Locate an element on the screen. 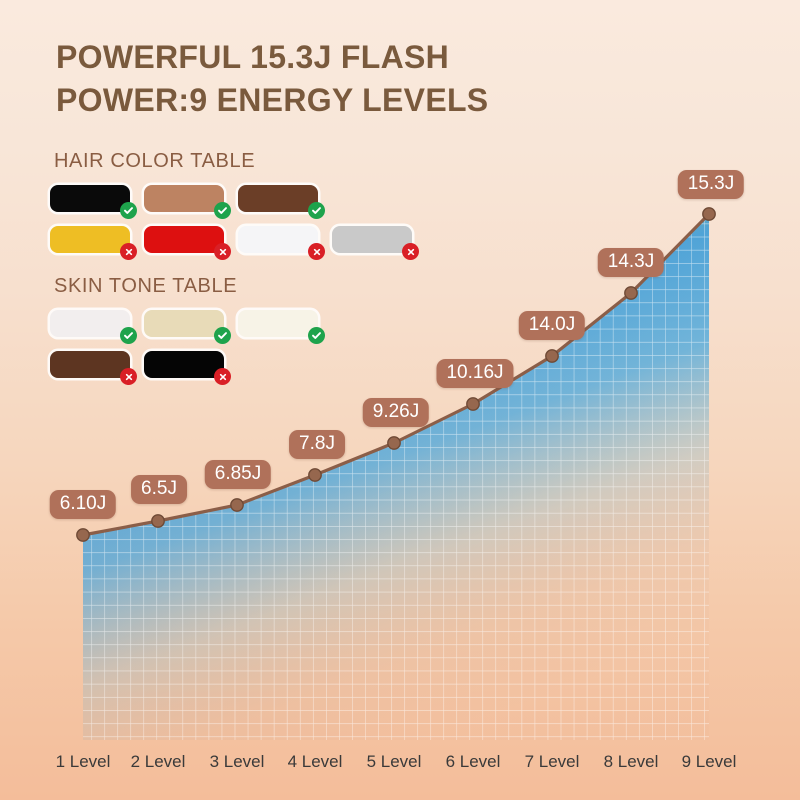 This screenshot has width=800, height=800. hair-color-swatch-red is located at coordinates (187, 243).